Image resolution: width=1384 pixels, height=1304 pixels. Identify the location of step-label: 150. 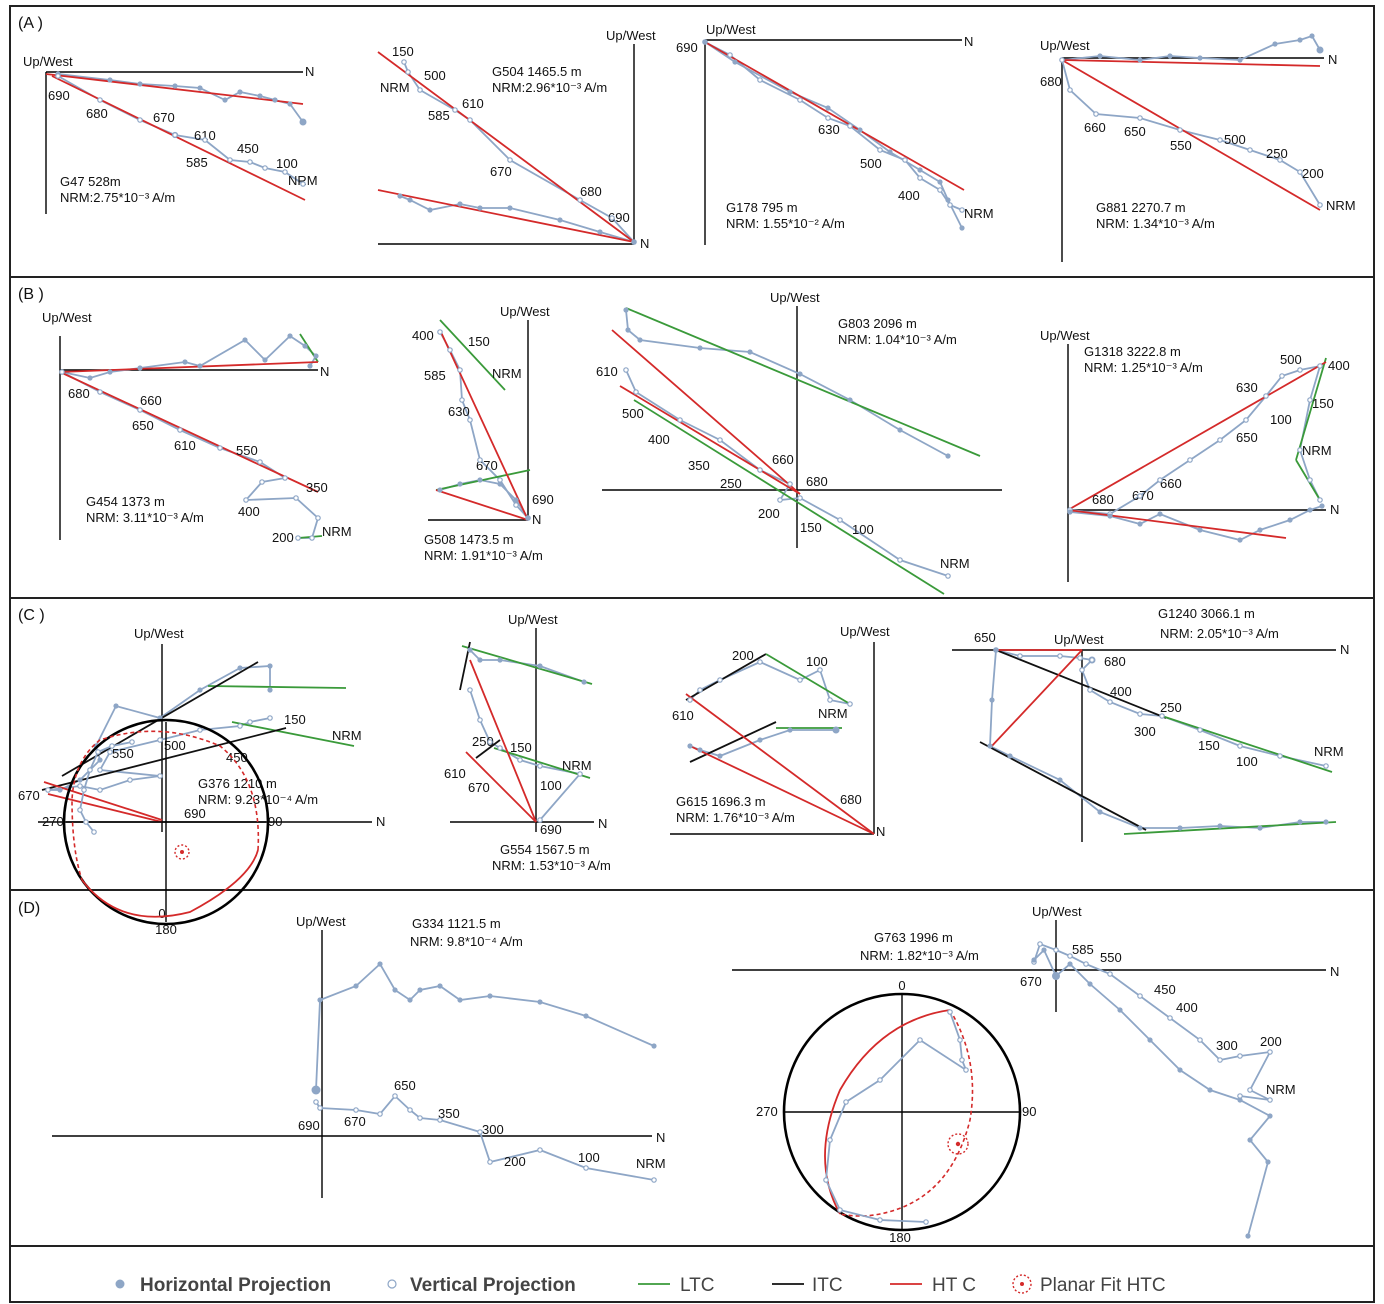
(295, 719).